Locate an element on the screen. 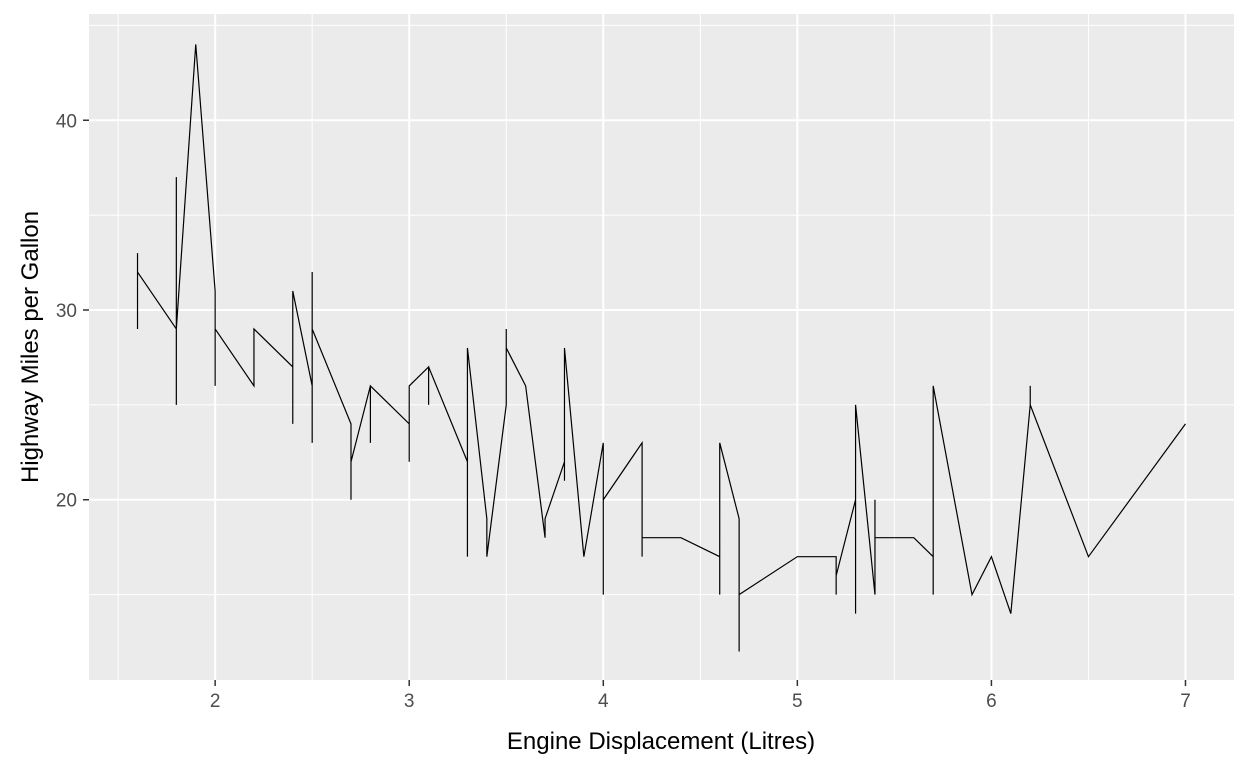  y-tick-label: 20 is located at coordinates (66, 501).